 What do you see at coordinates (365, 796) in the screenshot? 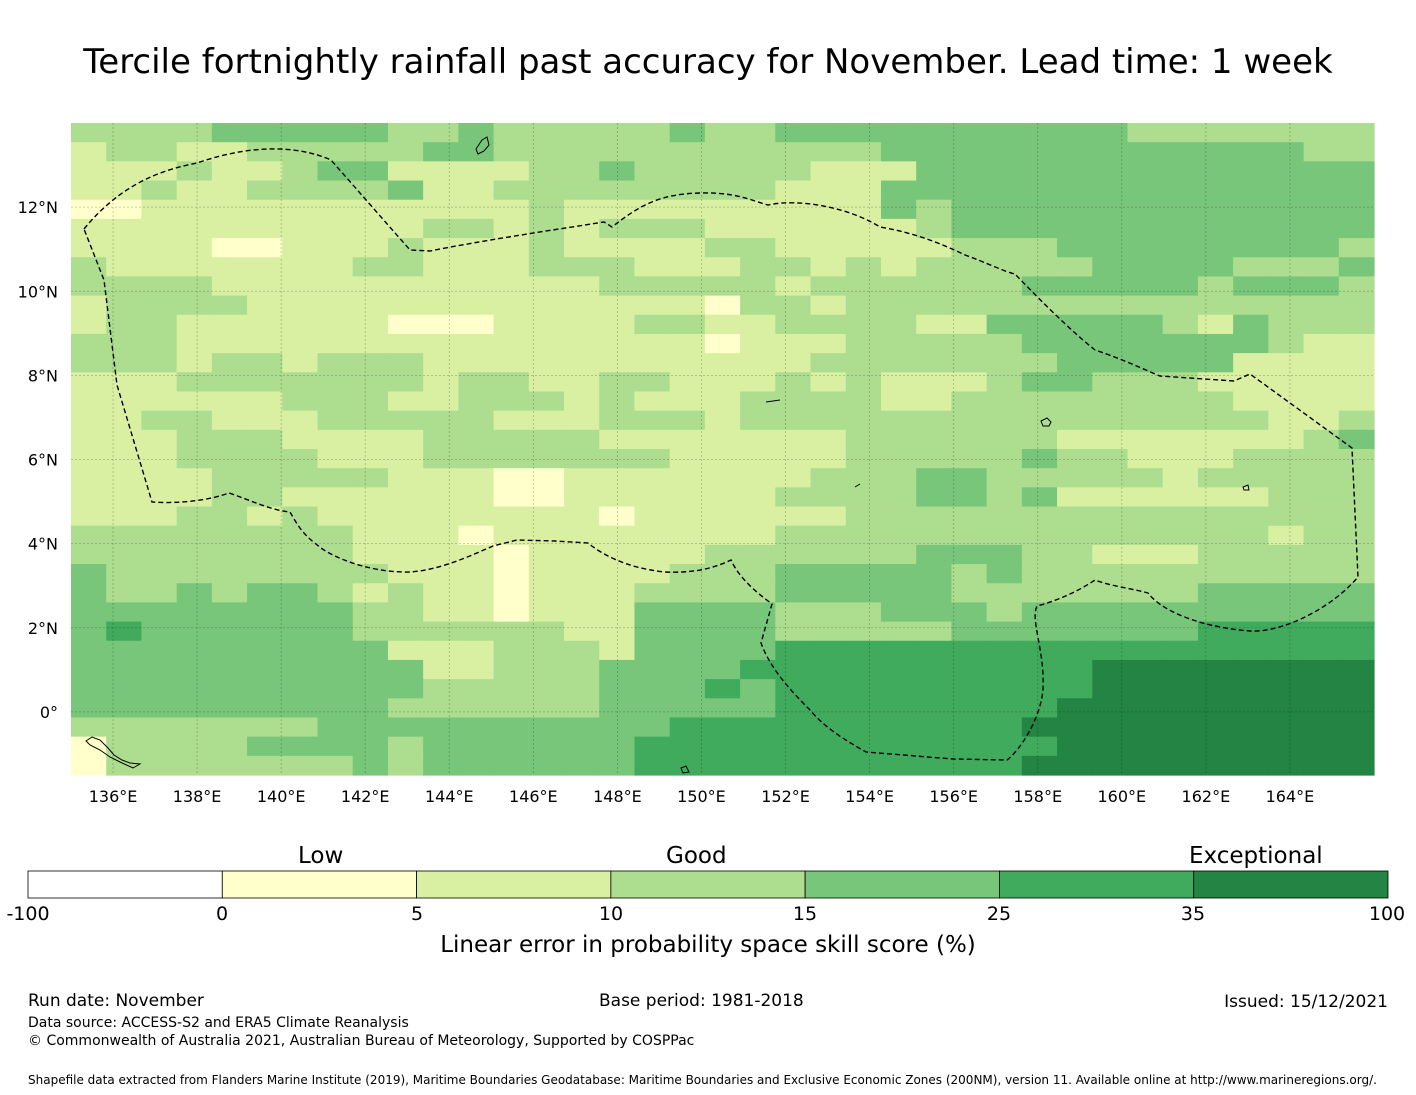
I see `lon-tick-label: 142°E` at bounding box center [365, 796].